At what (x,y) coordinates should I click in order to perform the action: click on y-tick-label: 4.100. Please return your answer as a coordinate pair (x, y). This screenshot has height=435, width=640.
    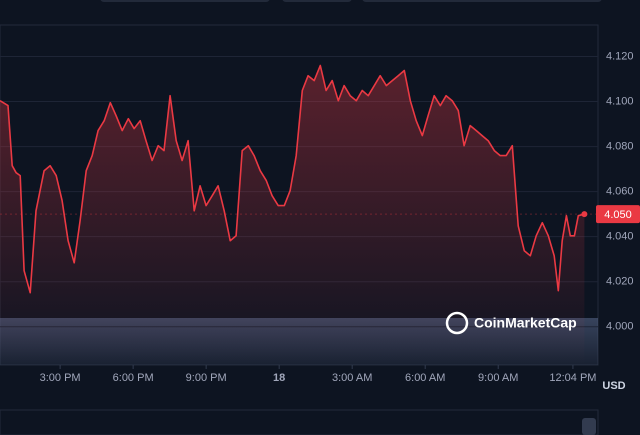
    Looking at the image, I should click on (620, 101).